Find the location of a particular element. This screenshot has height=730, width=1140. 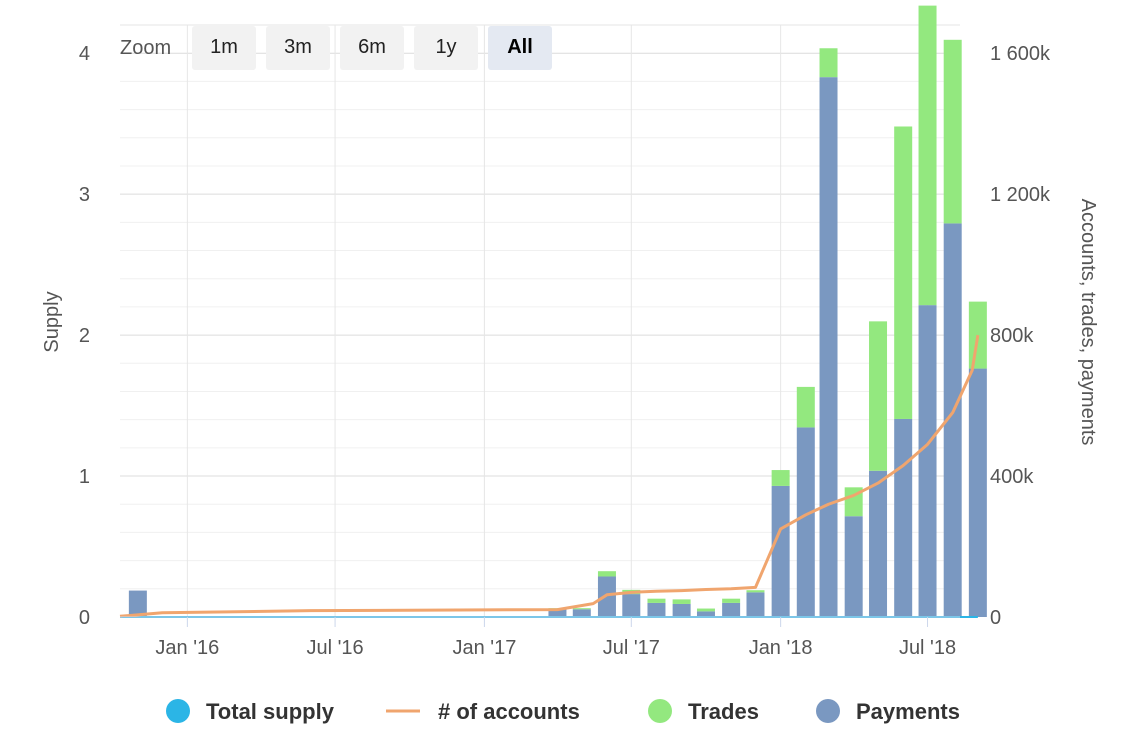

zoom-button-label: 1y is located at coordinates (445, 47).